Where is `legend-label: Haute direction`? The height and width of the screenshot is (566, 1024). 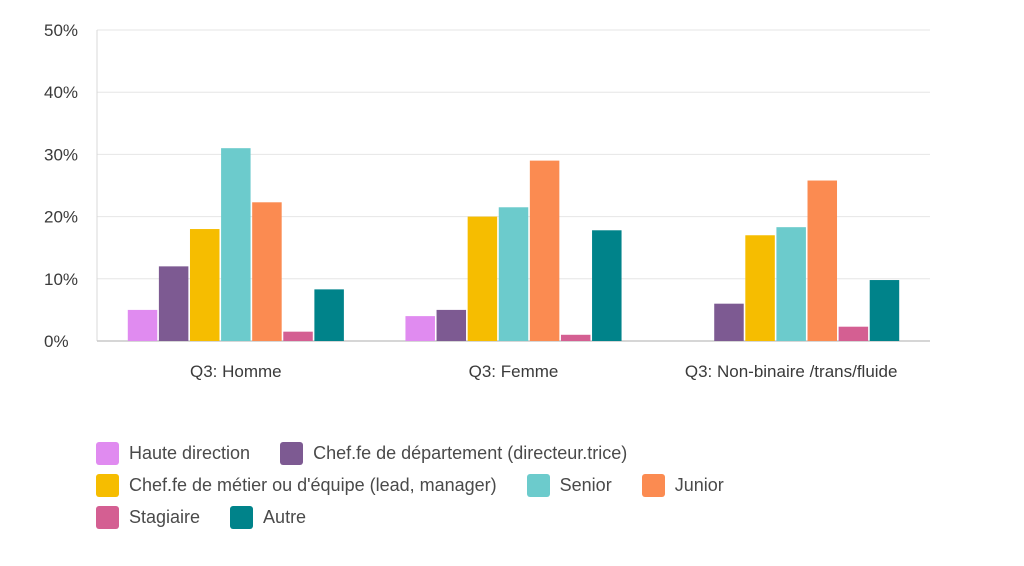
legend-label: Haute direction is located at coordinates (190, 452).